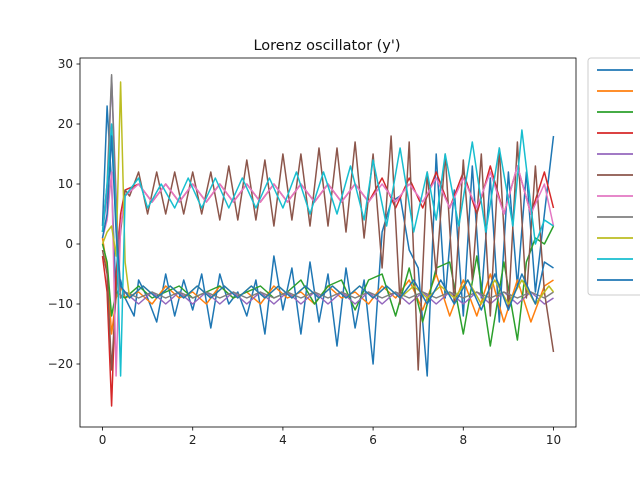 The image size is (640, 480). I want to click on x-tick-label: 2, so click(193, 440).